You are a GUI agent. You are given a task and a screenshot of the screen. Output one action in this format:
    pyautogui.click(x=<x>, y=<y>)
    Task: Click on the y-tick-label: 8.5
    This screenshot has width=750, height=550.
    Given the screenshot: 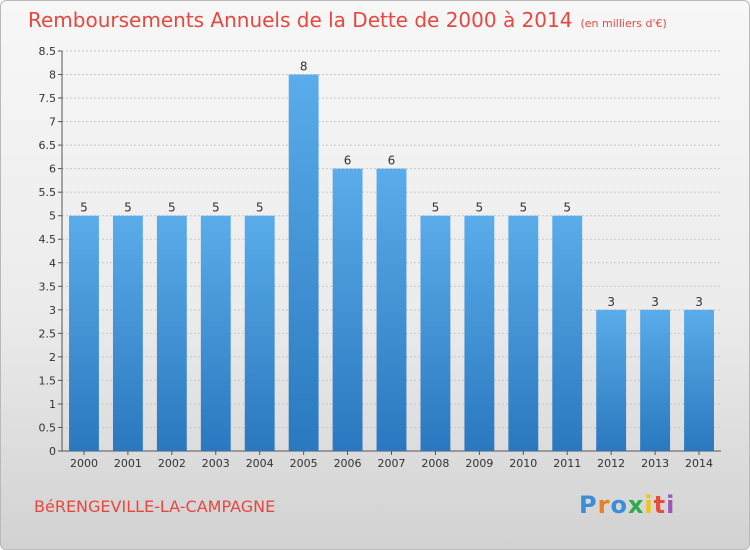 What is the action you would take?
    pyautogui.click(x=48, y=51)
    